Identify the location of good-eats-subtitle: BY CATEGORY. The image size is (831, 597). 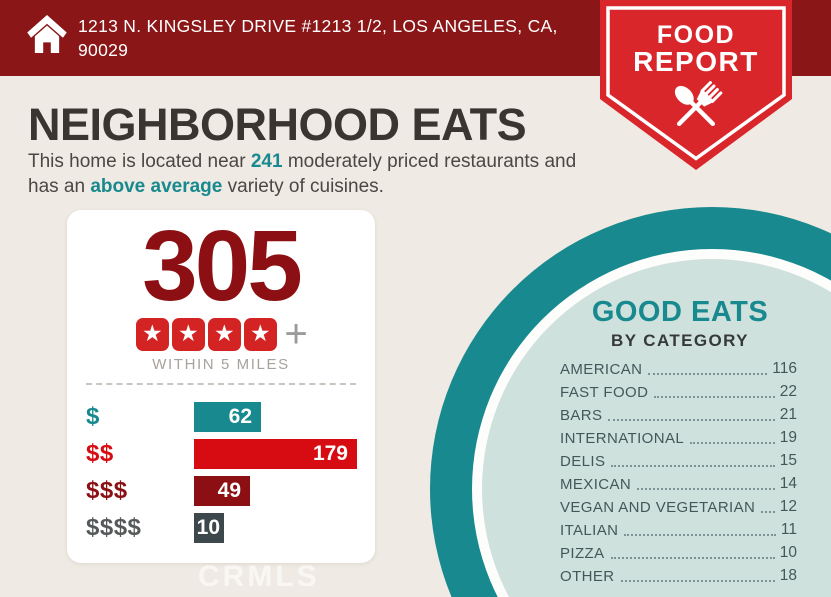
(680, 340).